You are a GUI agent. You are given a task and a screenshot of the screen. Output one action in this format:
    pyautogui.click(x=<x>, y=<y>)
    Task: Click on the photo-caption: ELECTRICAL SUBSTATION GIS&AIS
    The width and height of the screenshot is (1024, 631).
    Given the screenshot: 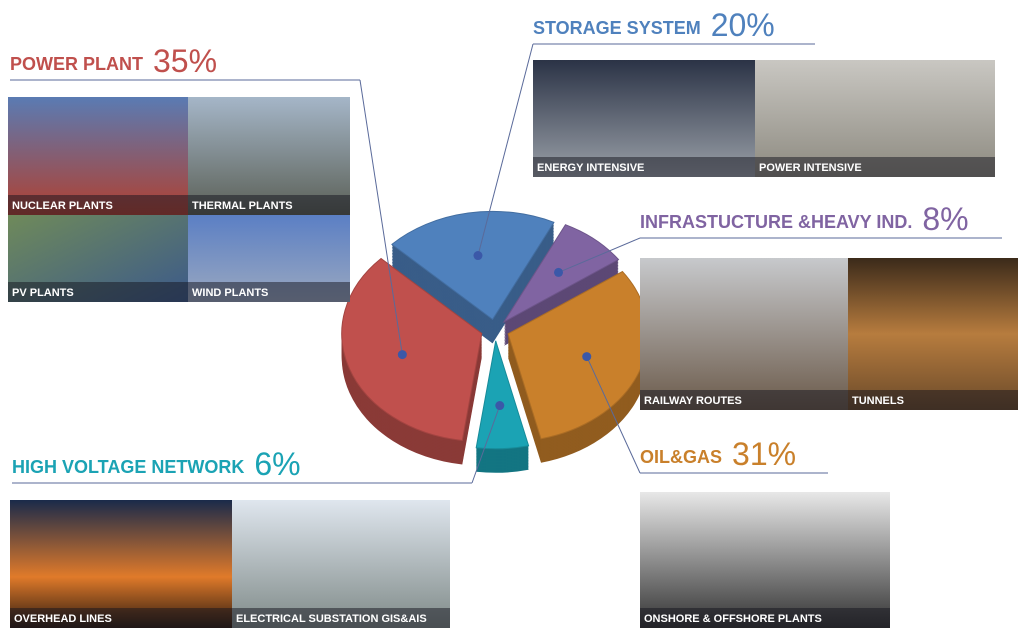 What is the action you would take?
    pyautogui.click(x=331, y=619)
    